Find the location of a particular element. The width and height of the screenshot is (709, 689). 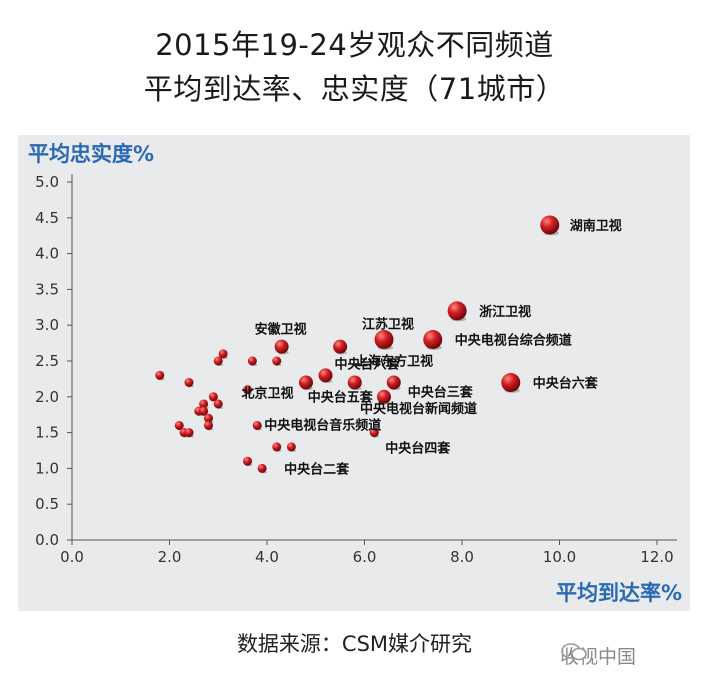

y-axis-title: 平均忠实度% is located at coordinates (91, 154).